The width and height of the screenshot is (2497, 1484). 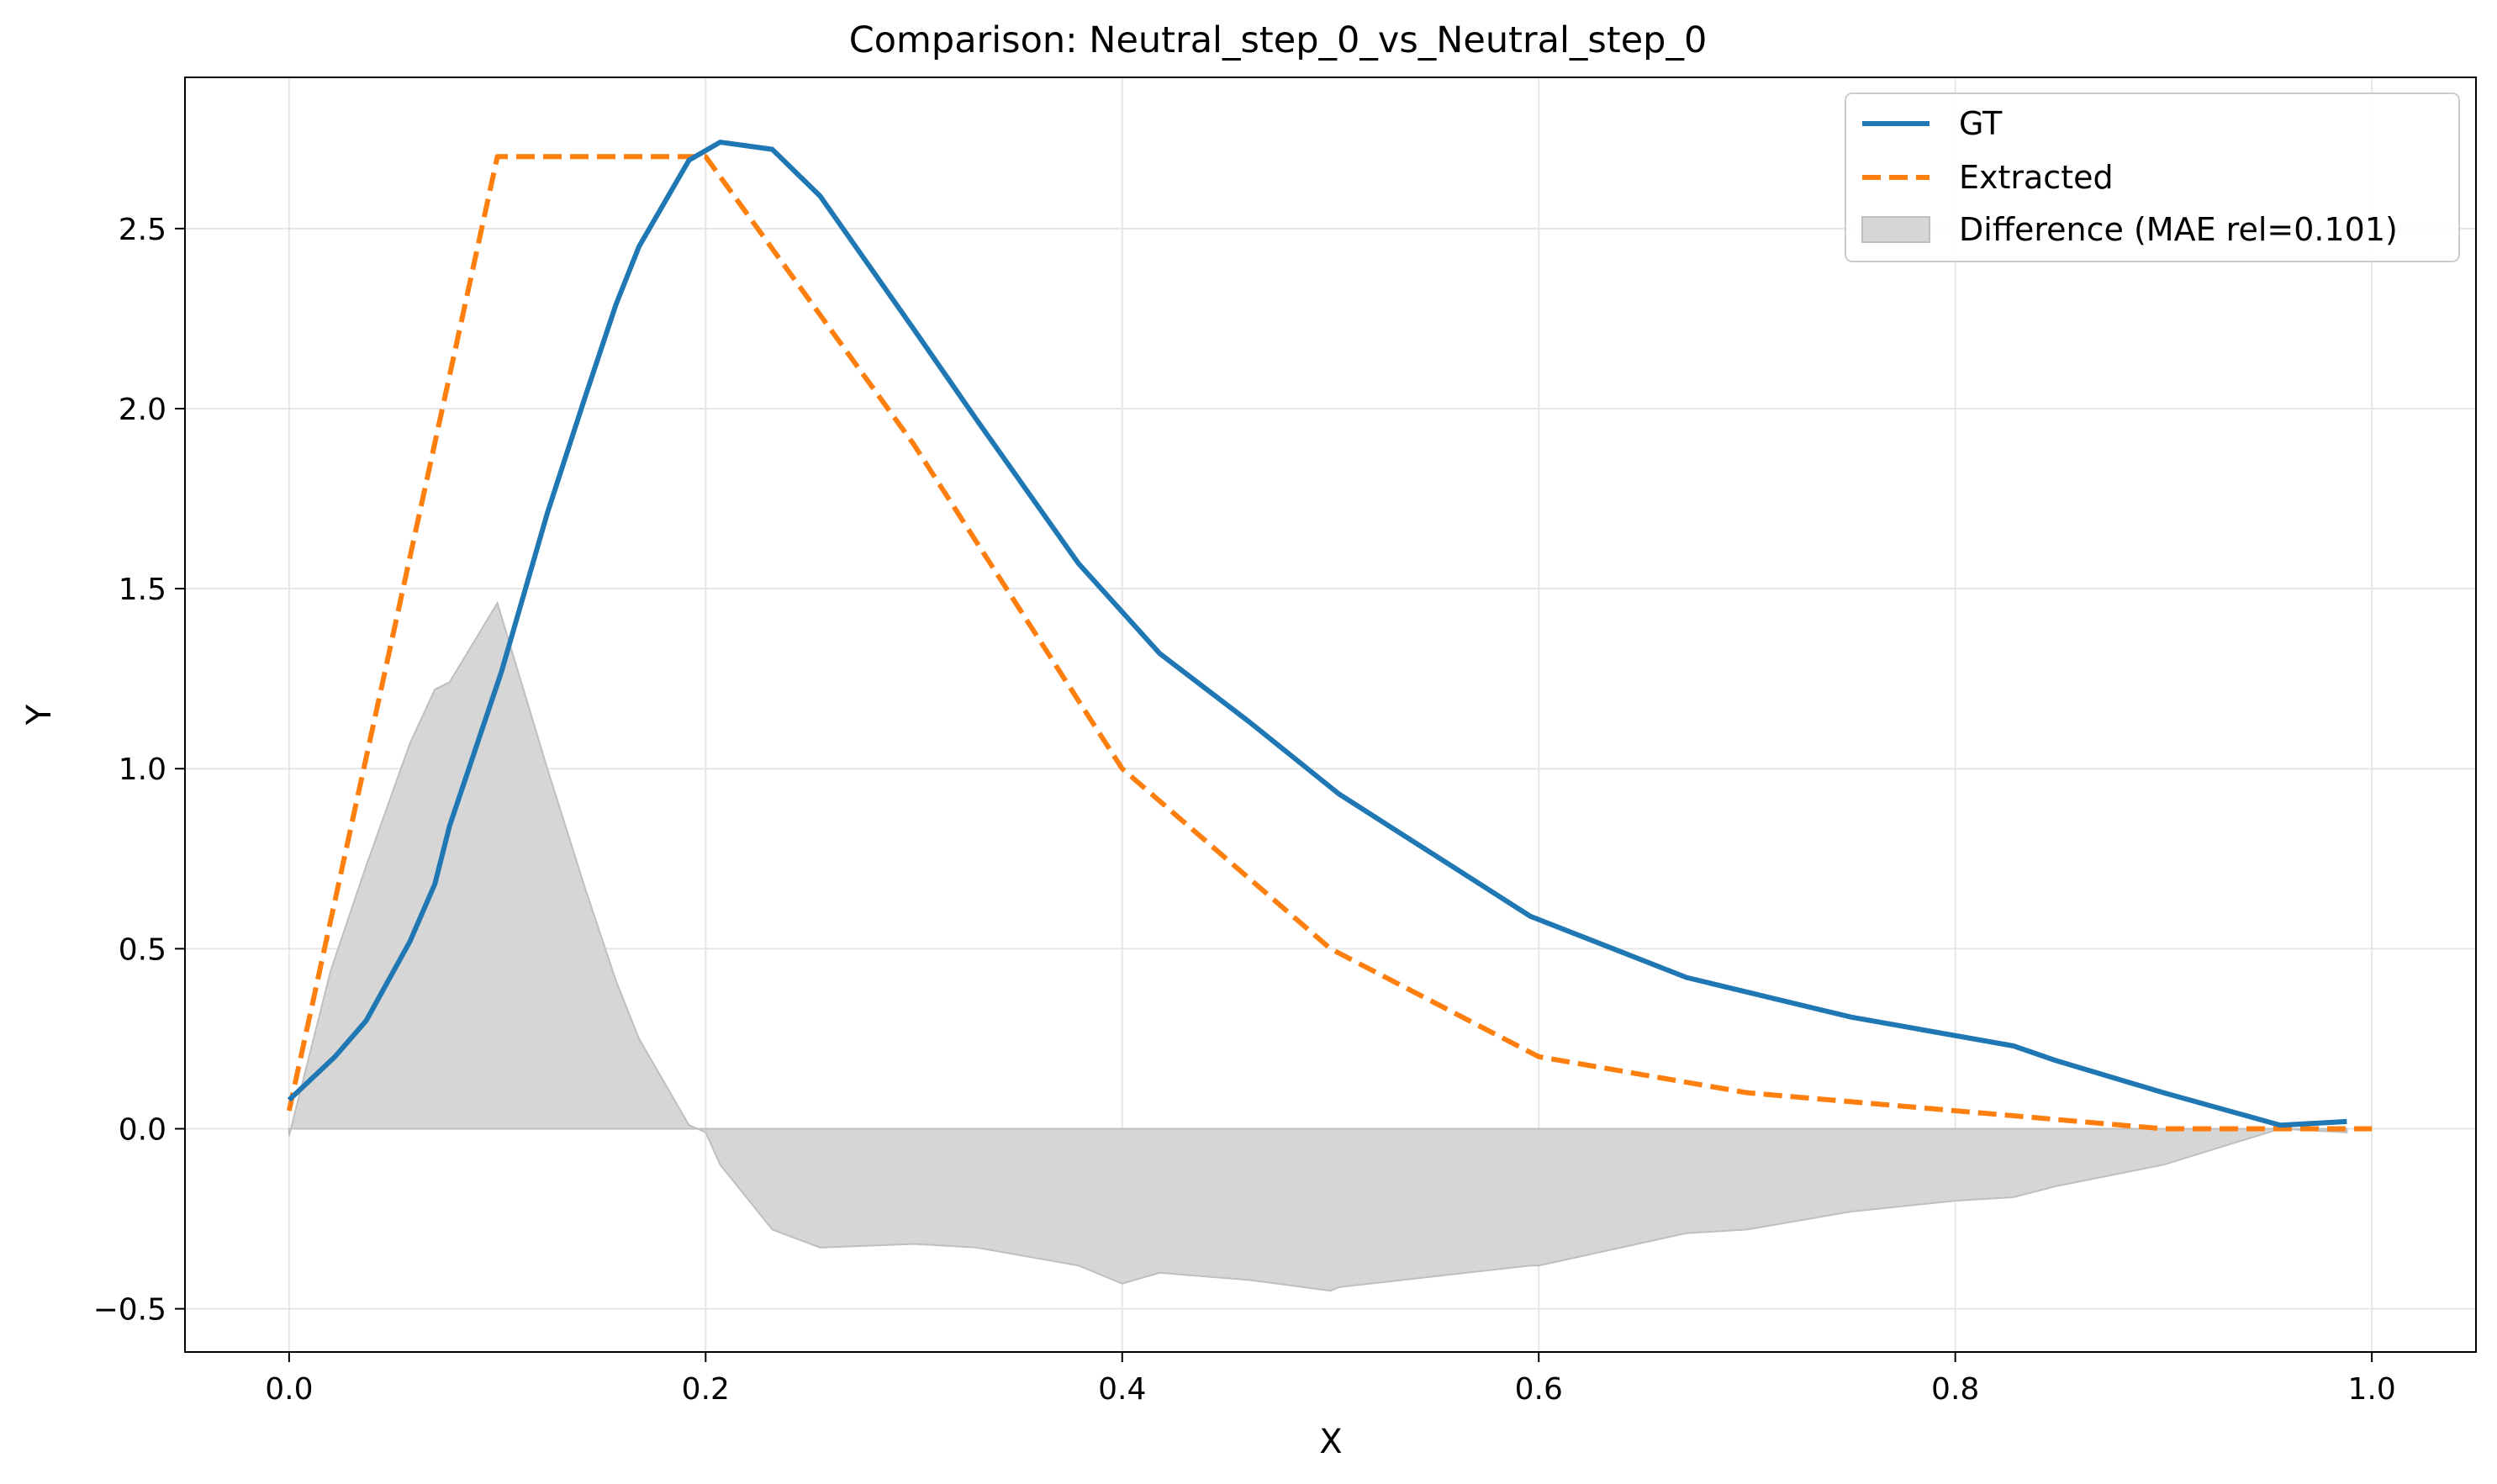 What do you see at coordinates (1330, 1442) in the screenshot?
I see `x-axis-label: X` at bounding box center [1330, 1442].